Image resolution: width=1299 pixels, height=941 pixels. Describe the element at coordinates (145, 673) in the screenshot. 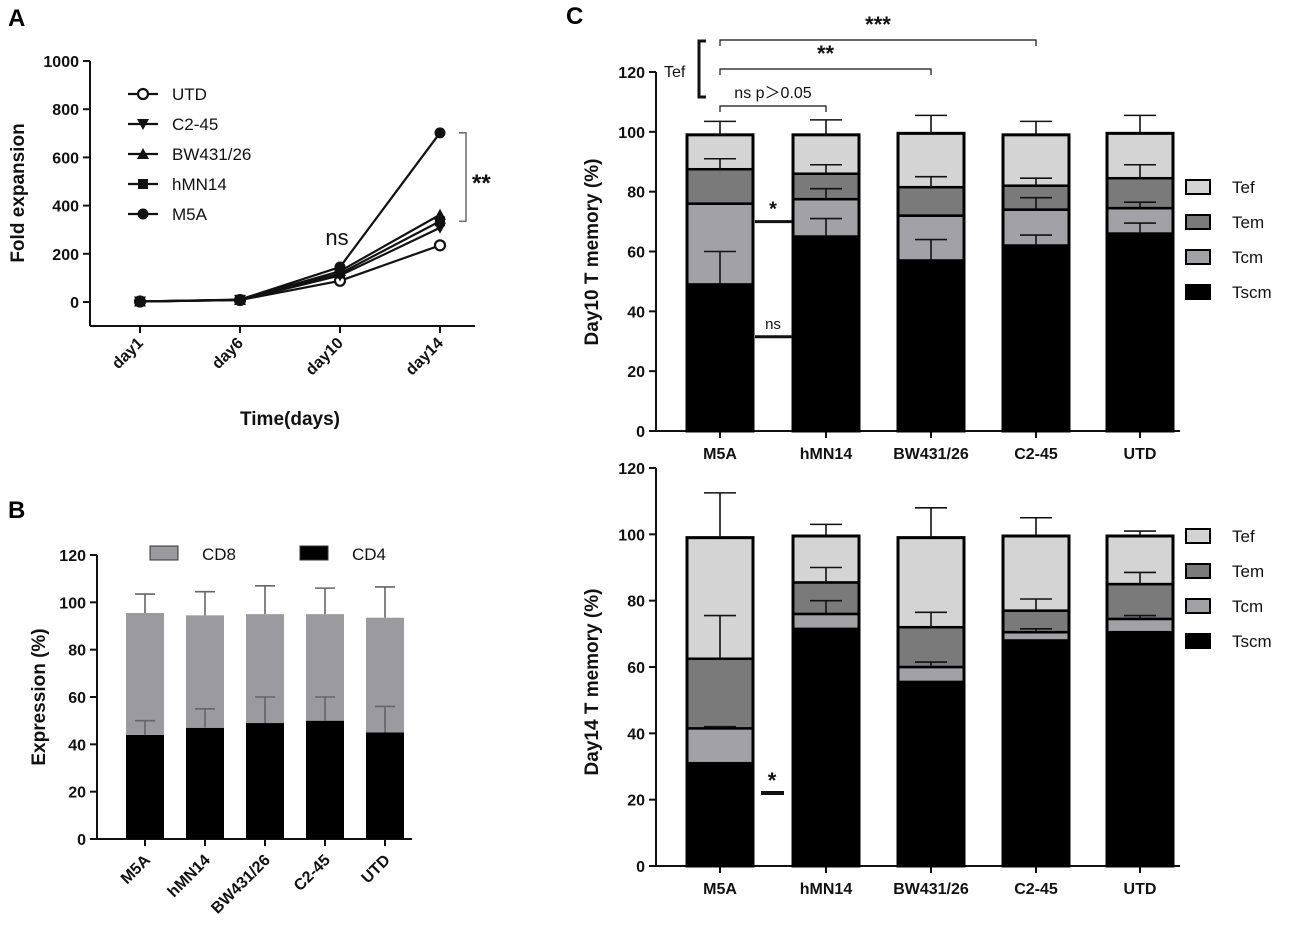

I see `bar-segment-cd8-m5a` at that location.